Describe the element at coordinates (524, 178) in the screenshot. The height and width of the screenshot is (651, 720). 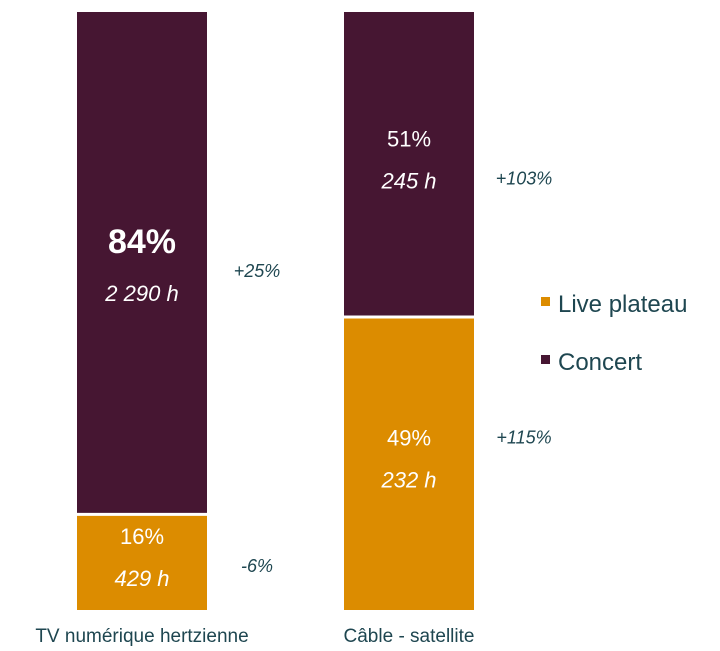
I see `change-label-concert-2: +103%` at that location.